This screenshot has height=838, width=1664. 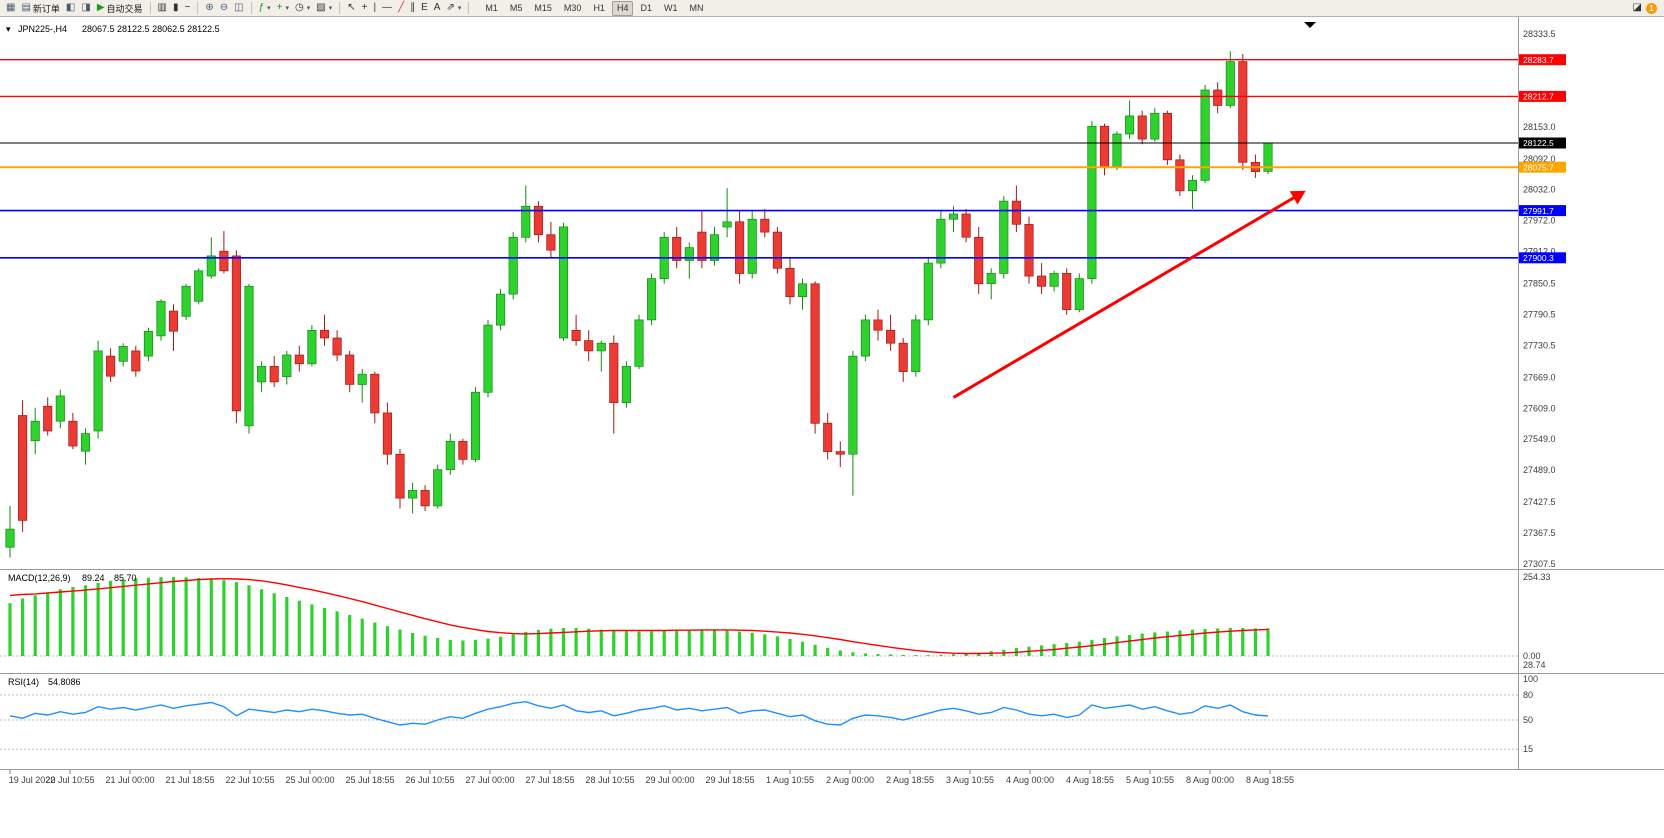 I want to click on app-window-button: ▦, so click(x=10, y=8).